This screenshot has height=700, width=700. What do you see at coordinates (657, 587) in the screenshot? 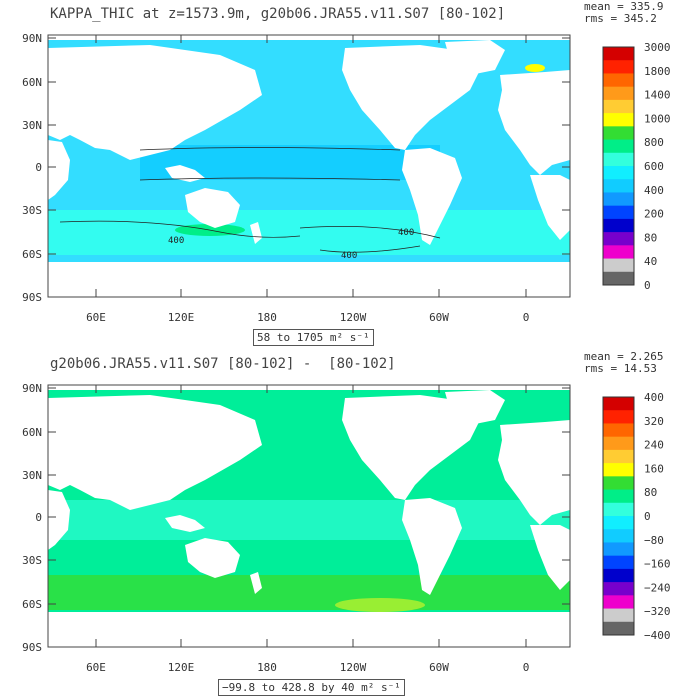
I see `colorbar-label: −240` at bounding box center [657, 587].